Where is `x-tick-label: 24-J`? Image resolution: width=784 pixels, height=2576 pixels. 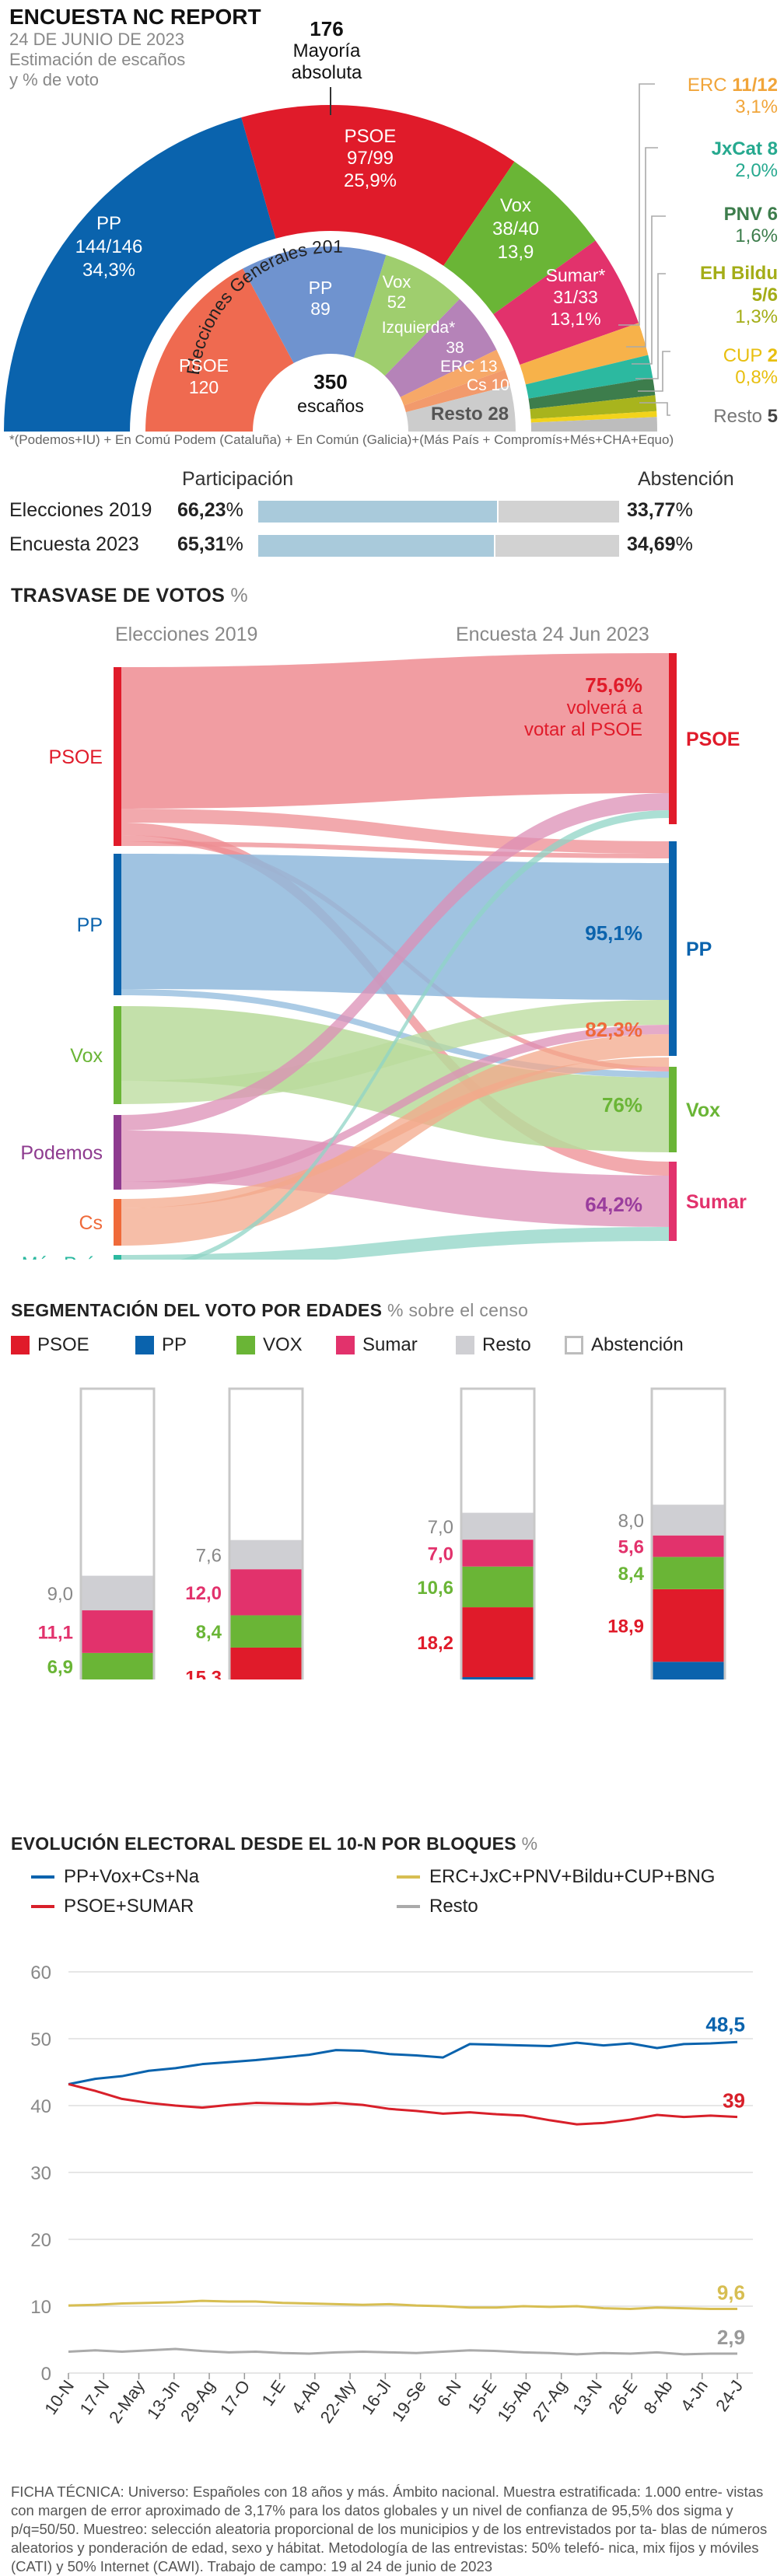
x-tick-label: 24-J is located at coordinates (729, 2396).